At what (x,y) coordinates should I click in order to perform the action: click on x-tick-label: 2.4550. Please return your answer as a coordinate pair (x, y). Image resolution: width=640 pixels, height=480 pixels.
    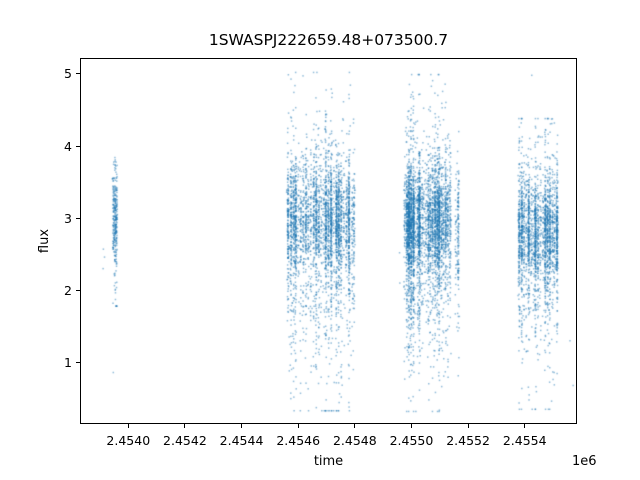
    Looking at the image, I should click on (411, 440).